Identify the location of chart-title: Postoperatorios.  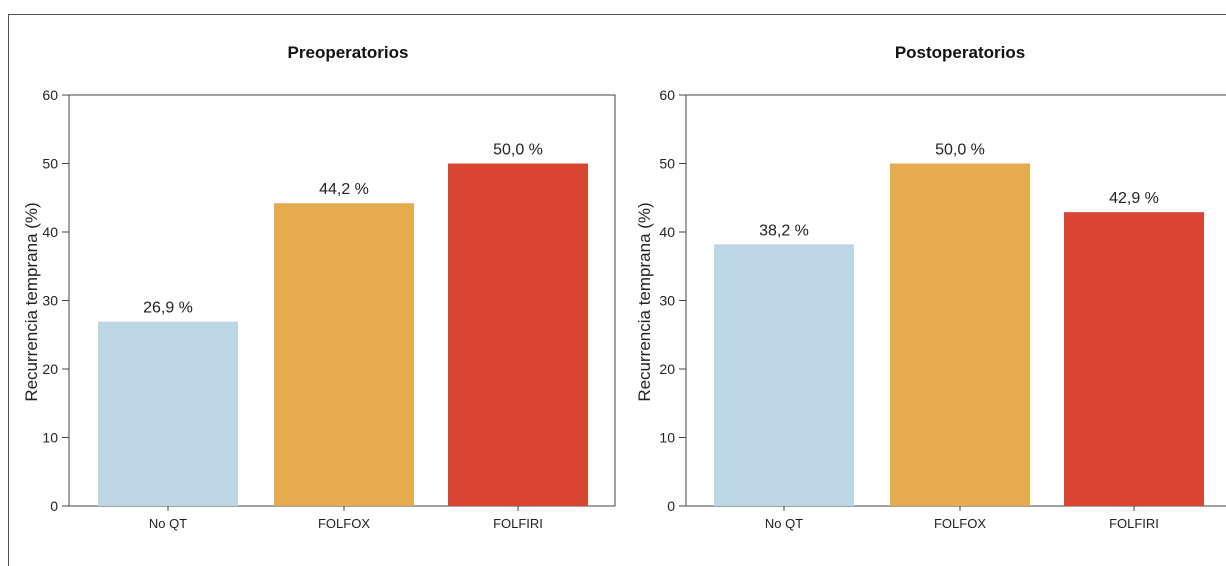
(960, 52).